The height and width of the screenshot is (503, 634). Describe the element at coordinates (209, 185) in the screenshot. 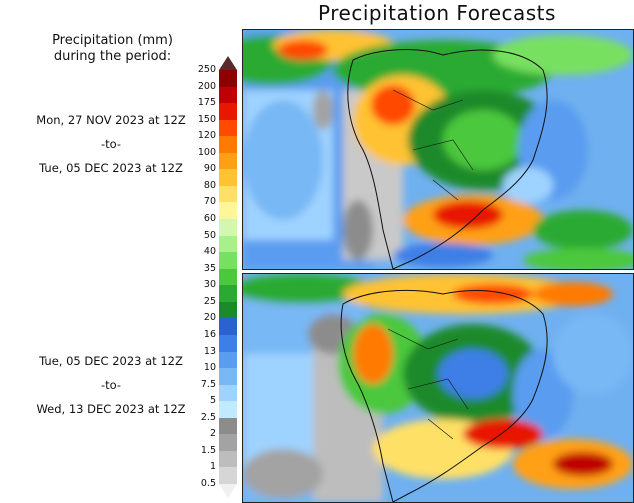

I see `colorbar-tick-label: 80` at that location.